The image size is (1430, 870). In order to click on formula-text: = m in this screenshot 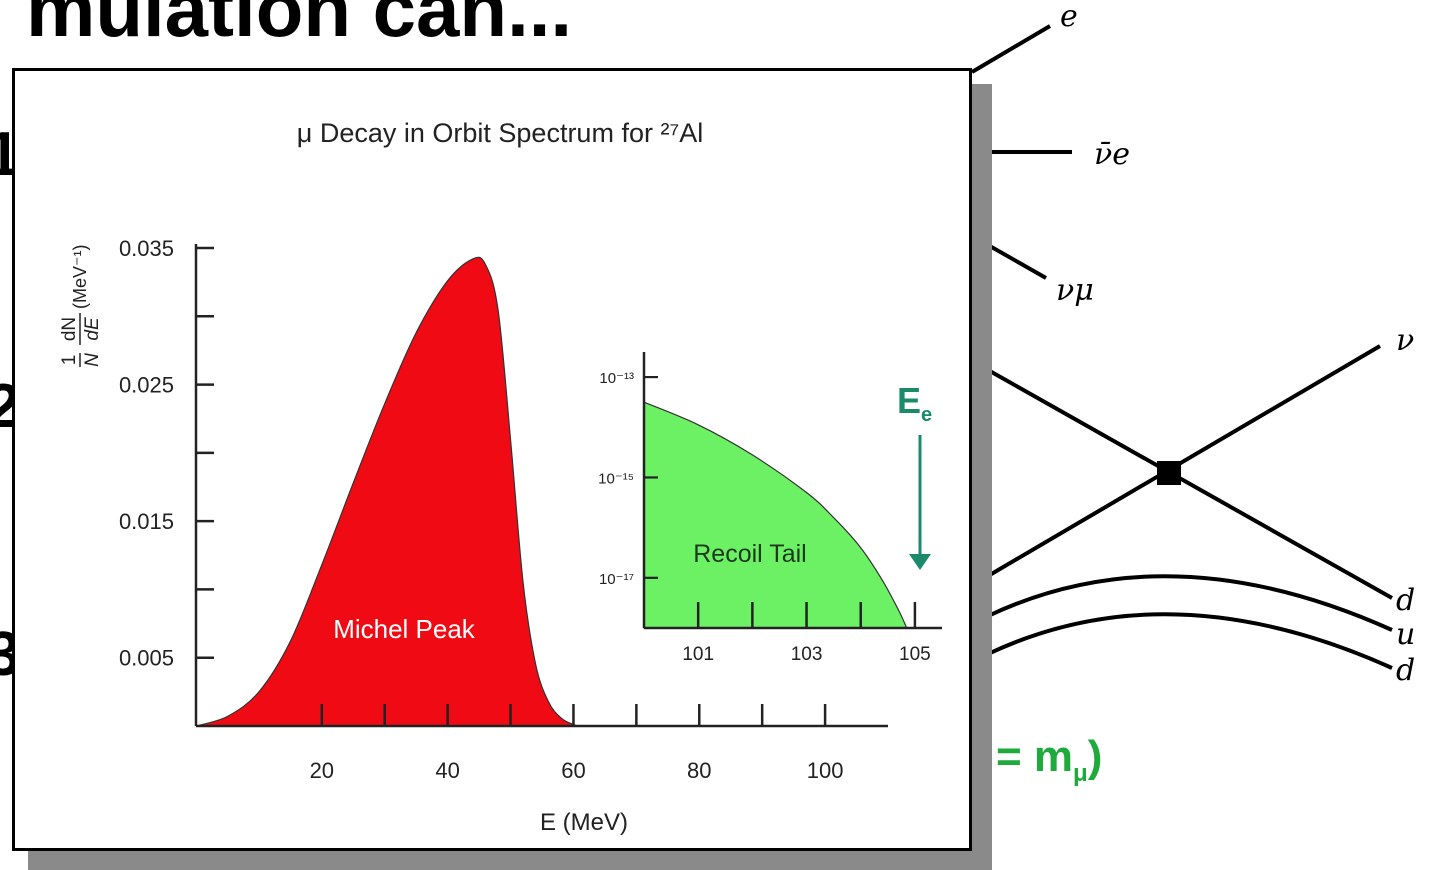, I will do `click(1035, 756)`.